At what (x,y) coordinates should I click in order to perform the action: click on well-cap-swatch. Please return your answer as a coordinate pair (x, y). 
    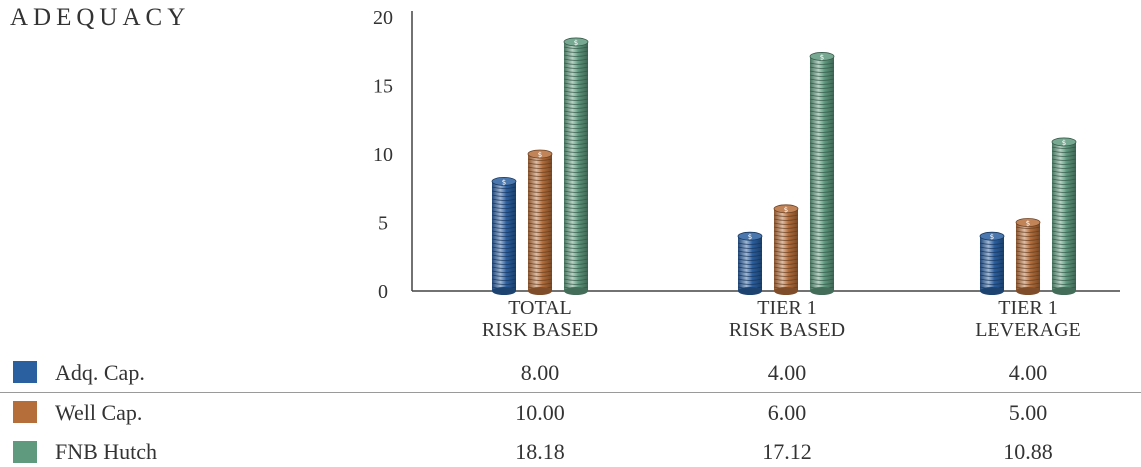
    Looking at the image, I should click on (25, 412).